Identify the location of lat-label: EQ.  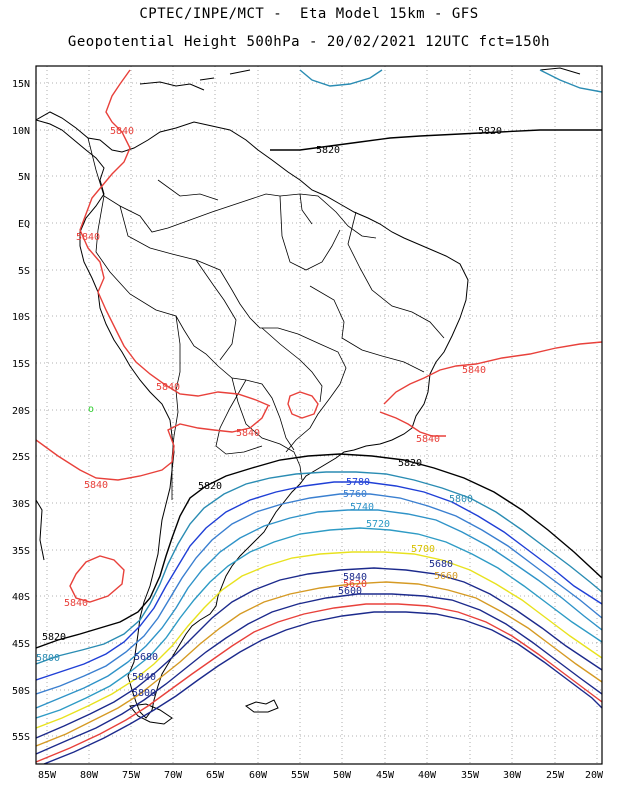
(24, 224).